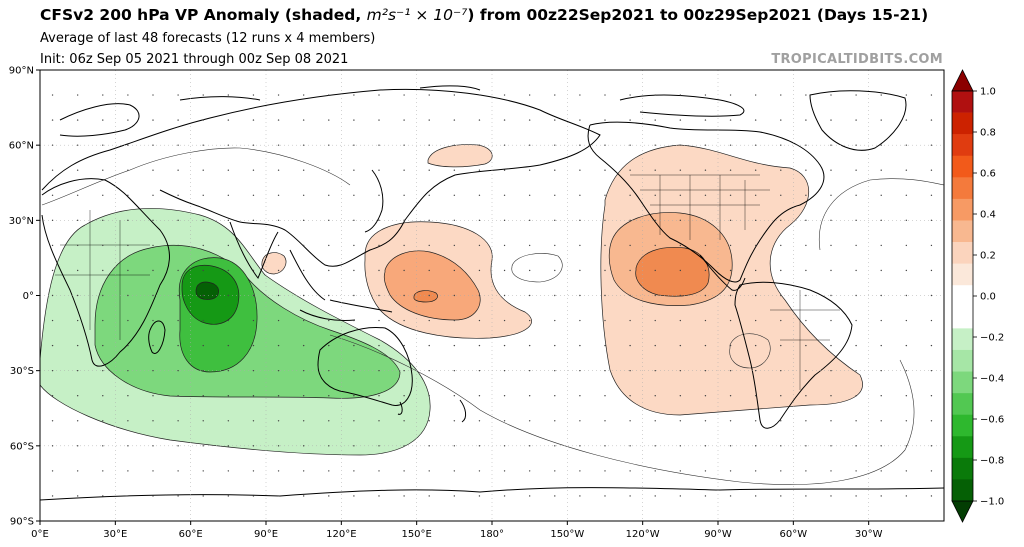  Describe the element at coordinates (341, 534) in the screenshot. I see `lon-tick-label: 120°E` at that location.